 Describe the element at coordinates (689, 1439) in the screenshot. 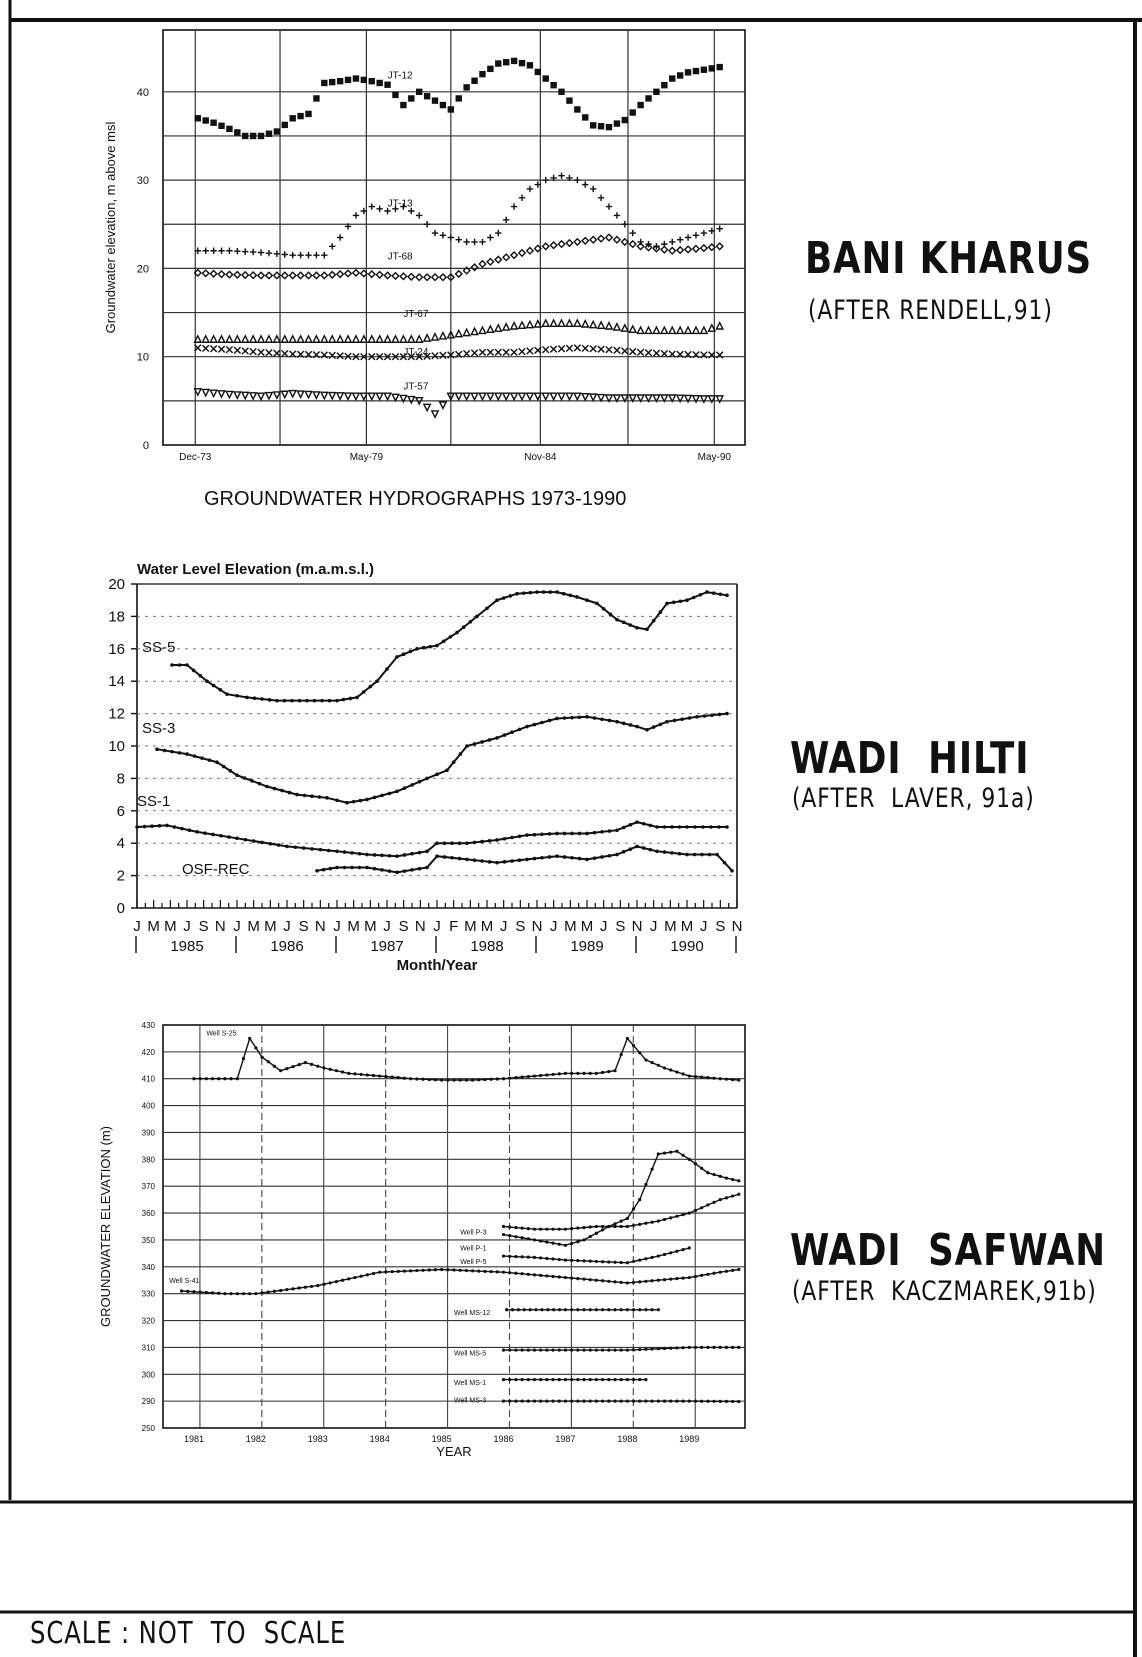

I see `chart3-x-tick-label: 1989` at that location.